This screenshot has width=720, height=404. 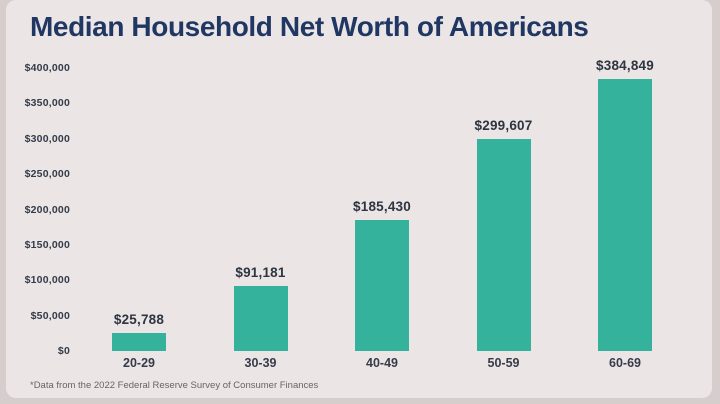 I want to click on y-axis-tick-label: $150,000, so click(x=47, y=244).